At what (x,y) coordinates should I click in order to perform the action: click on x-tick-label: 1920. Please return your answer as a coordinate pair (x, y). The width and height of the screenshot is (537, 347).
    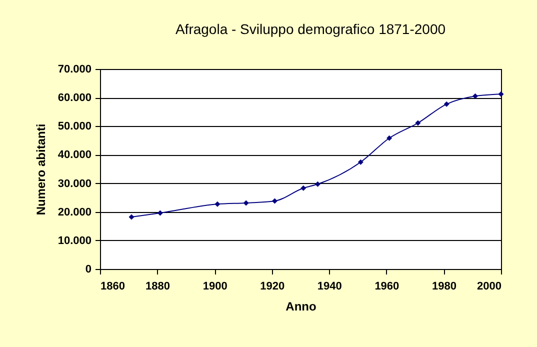
    Looking at the image, I should click on (272, 286).